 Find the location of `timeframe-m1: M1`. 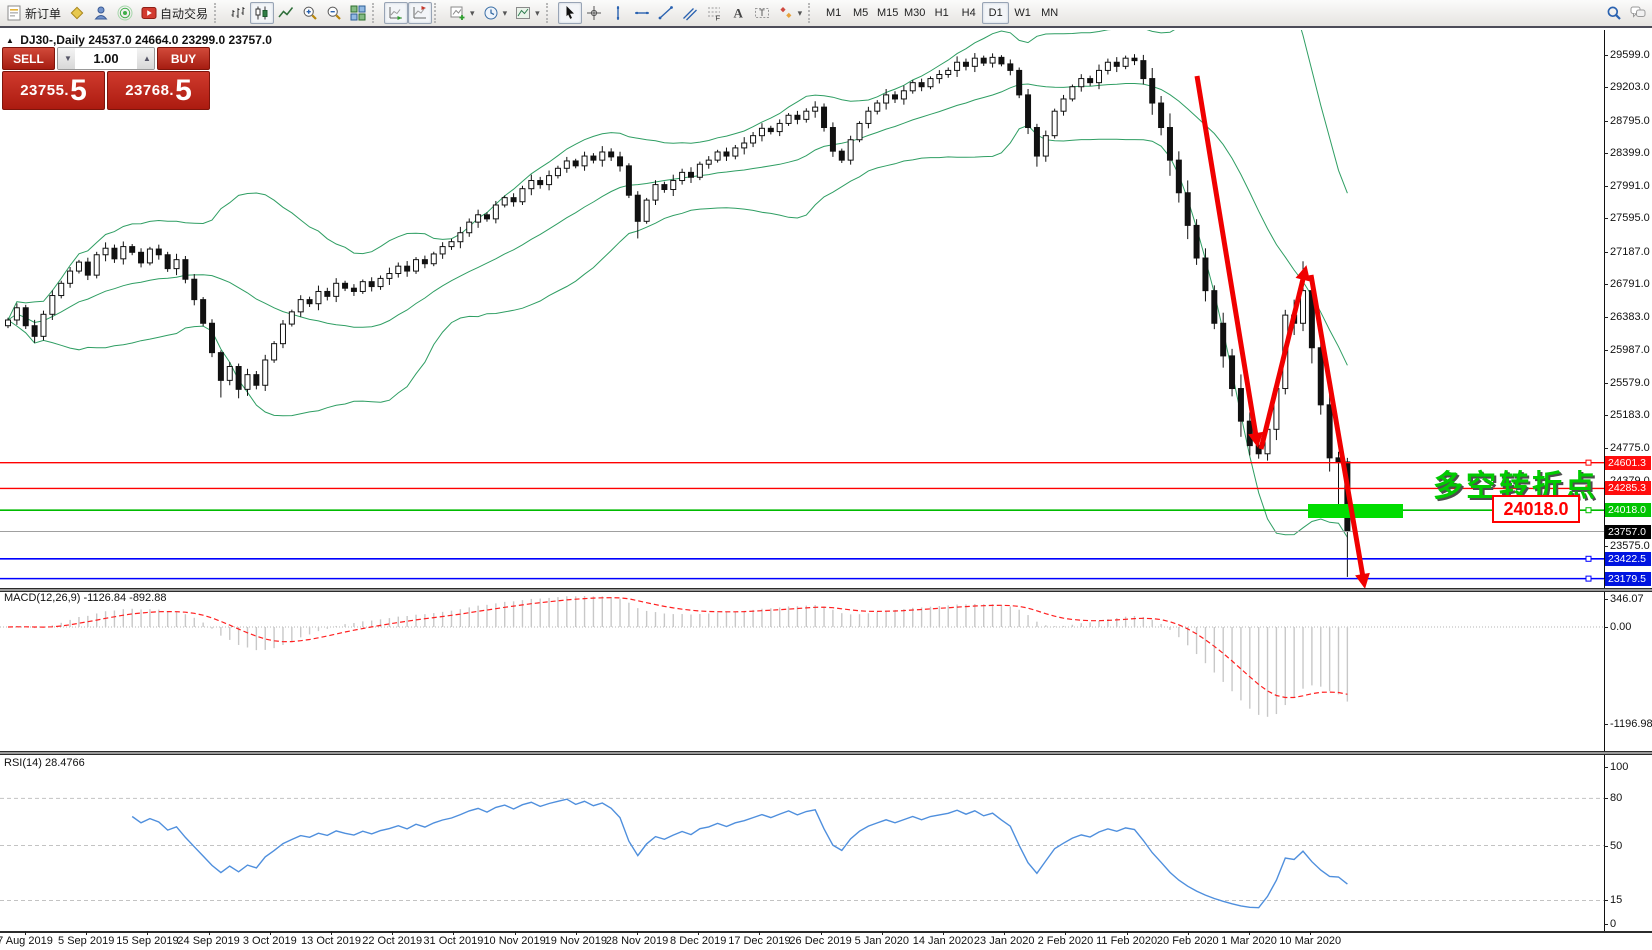

timeframe-m1: M1 is located at coordinates (833, 13).